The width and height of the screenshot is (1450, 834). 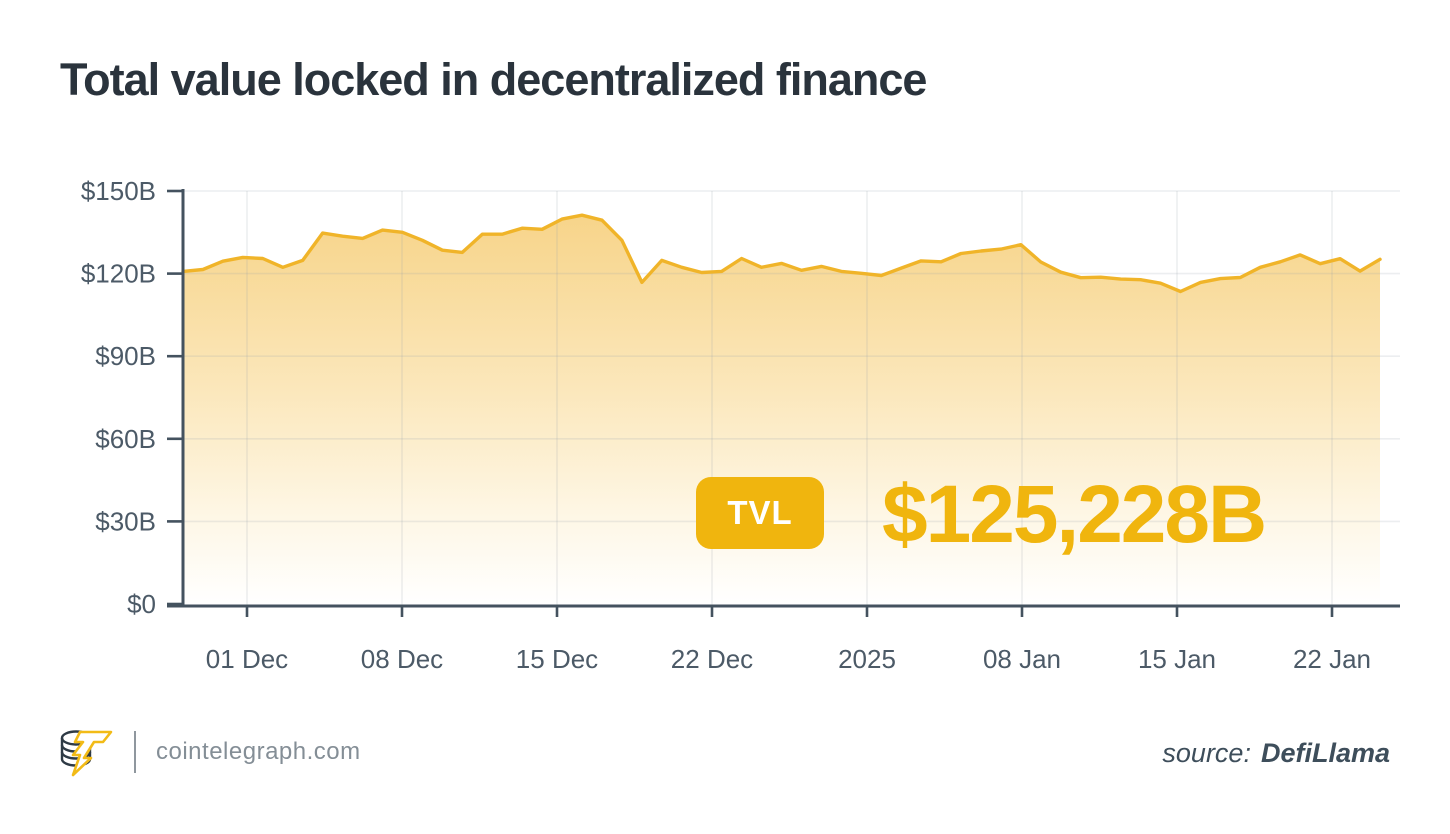 I want to click on source-label: source:, so click(x=1206, y=753).